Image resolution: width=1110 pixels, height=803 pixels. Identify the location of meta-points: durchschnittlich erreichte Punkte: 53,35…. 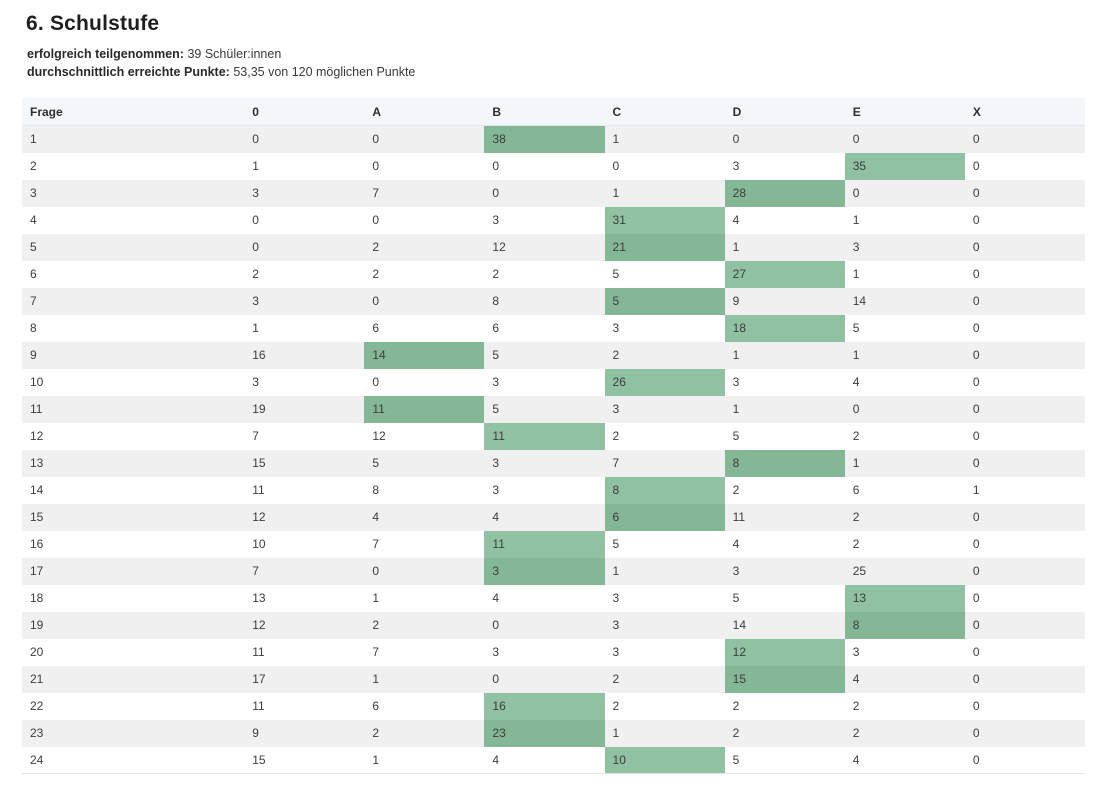
(557, 72).